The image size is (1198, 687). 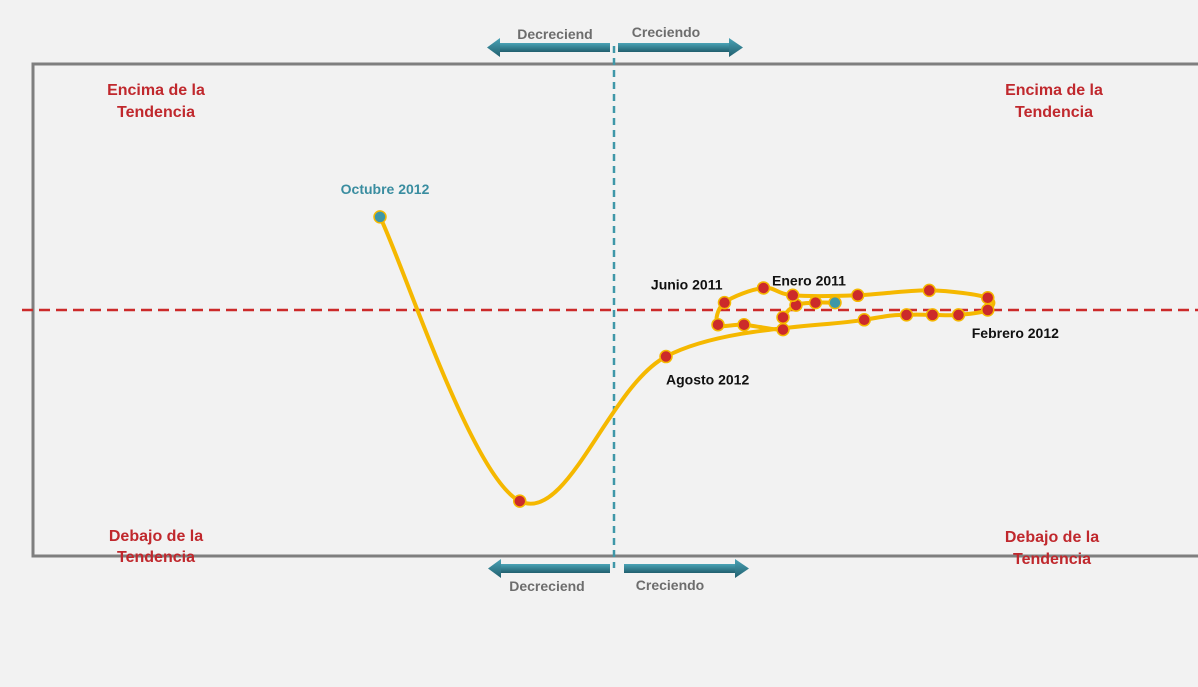 What do you see at coordinates (835, 302) in the screenshot?
I see `data-point-enero-2011` at bounding box center [835, 302].